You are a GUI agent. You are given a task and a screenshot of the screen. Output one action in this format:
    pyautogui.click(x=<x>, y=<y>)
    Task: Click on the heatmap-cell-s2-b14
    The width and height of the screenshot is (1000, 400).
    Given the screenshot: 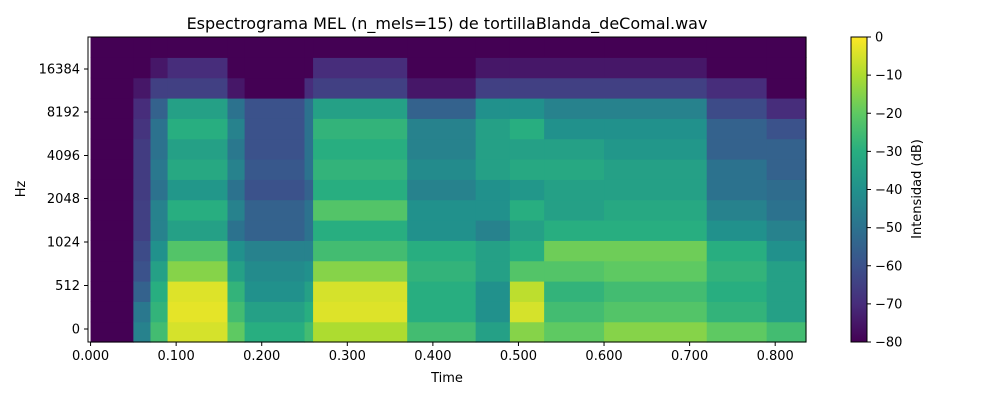 What is the action you would take?
    pyautogui.click(x=159, y=47)
    